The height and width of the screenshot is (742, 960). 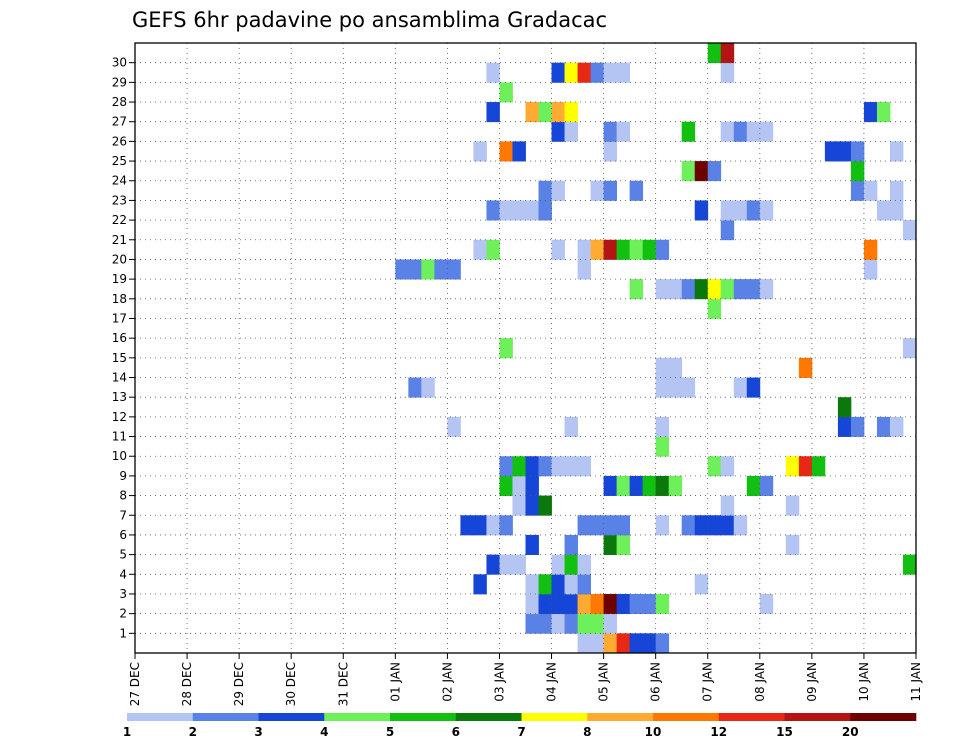 What do you see at coordinates (119, 318) in the screenshot?
I see `y-tick-label: 17` at bounding box center [119, 318].